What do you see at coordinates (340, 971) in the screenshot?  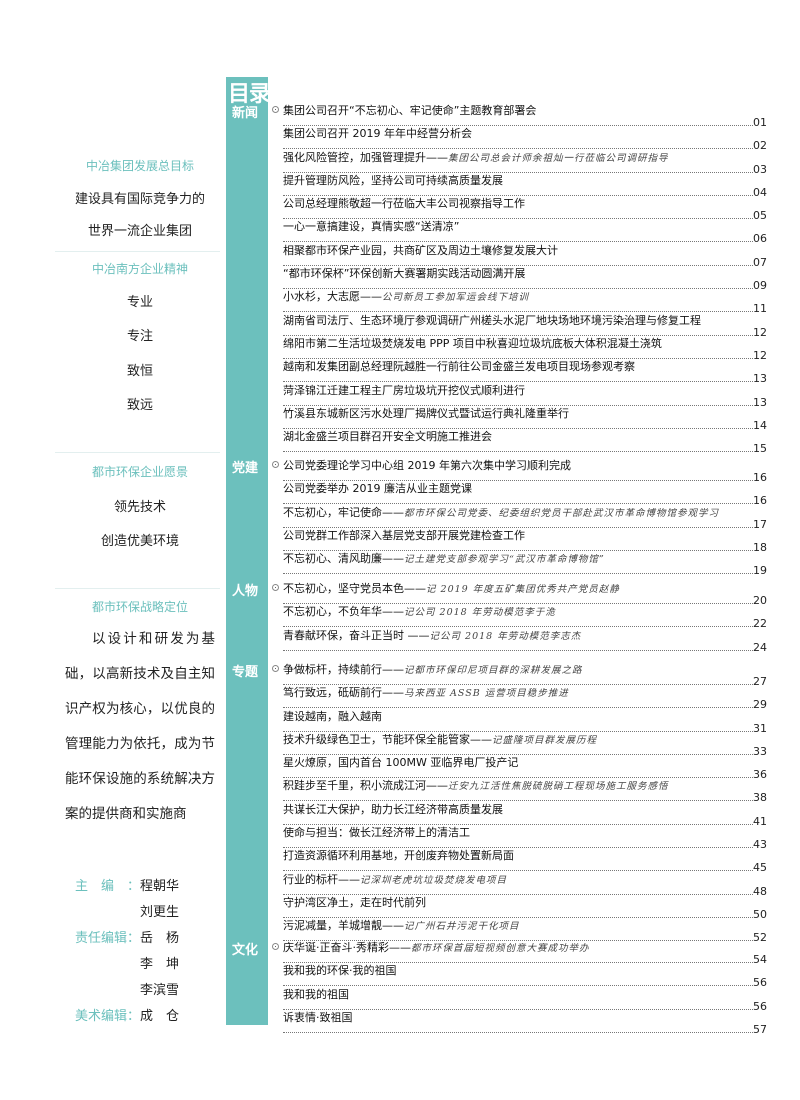 I see `entry-title: 我和我的环保·我的祖国` at bounding box center [340, 971].